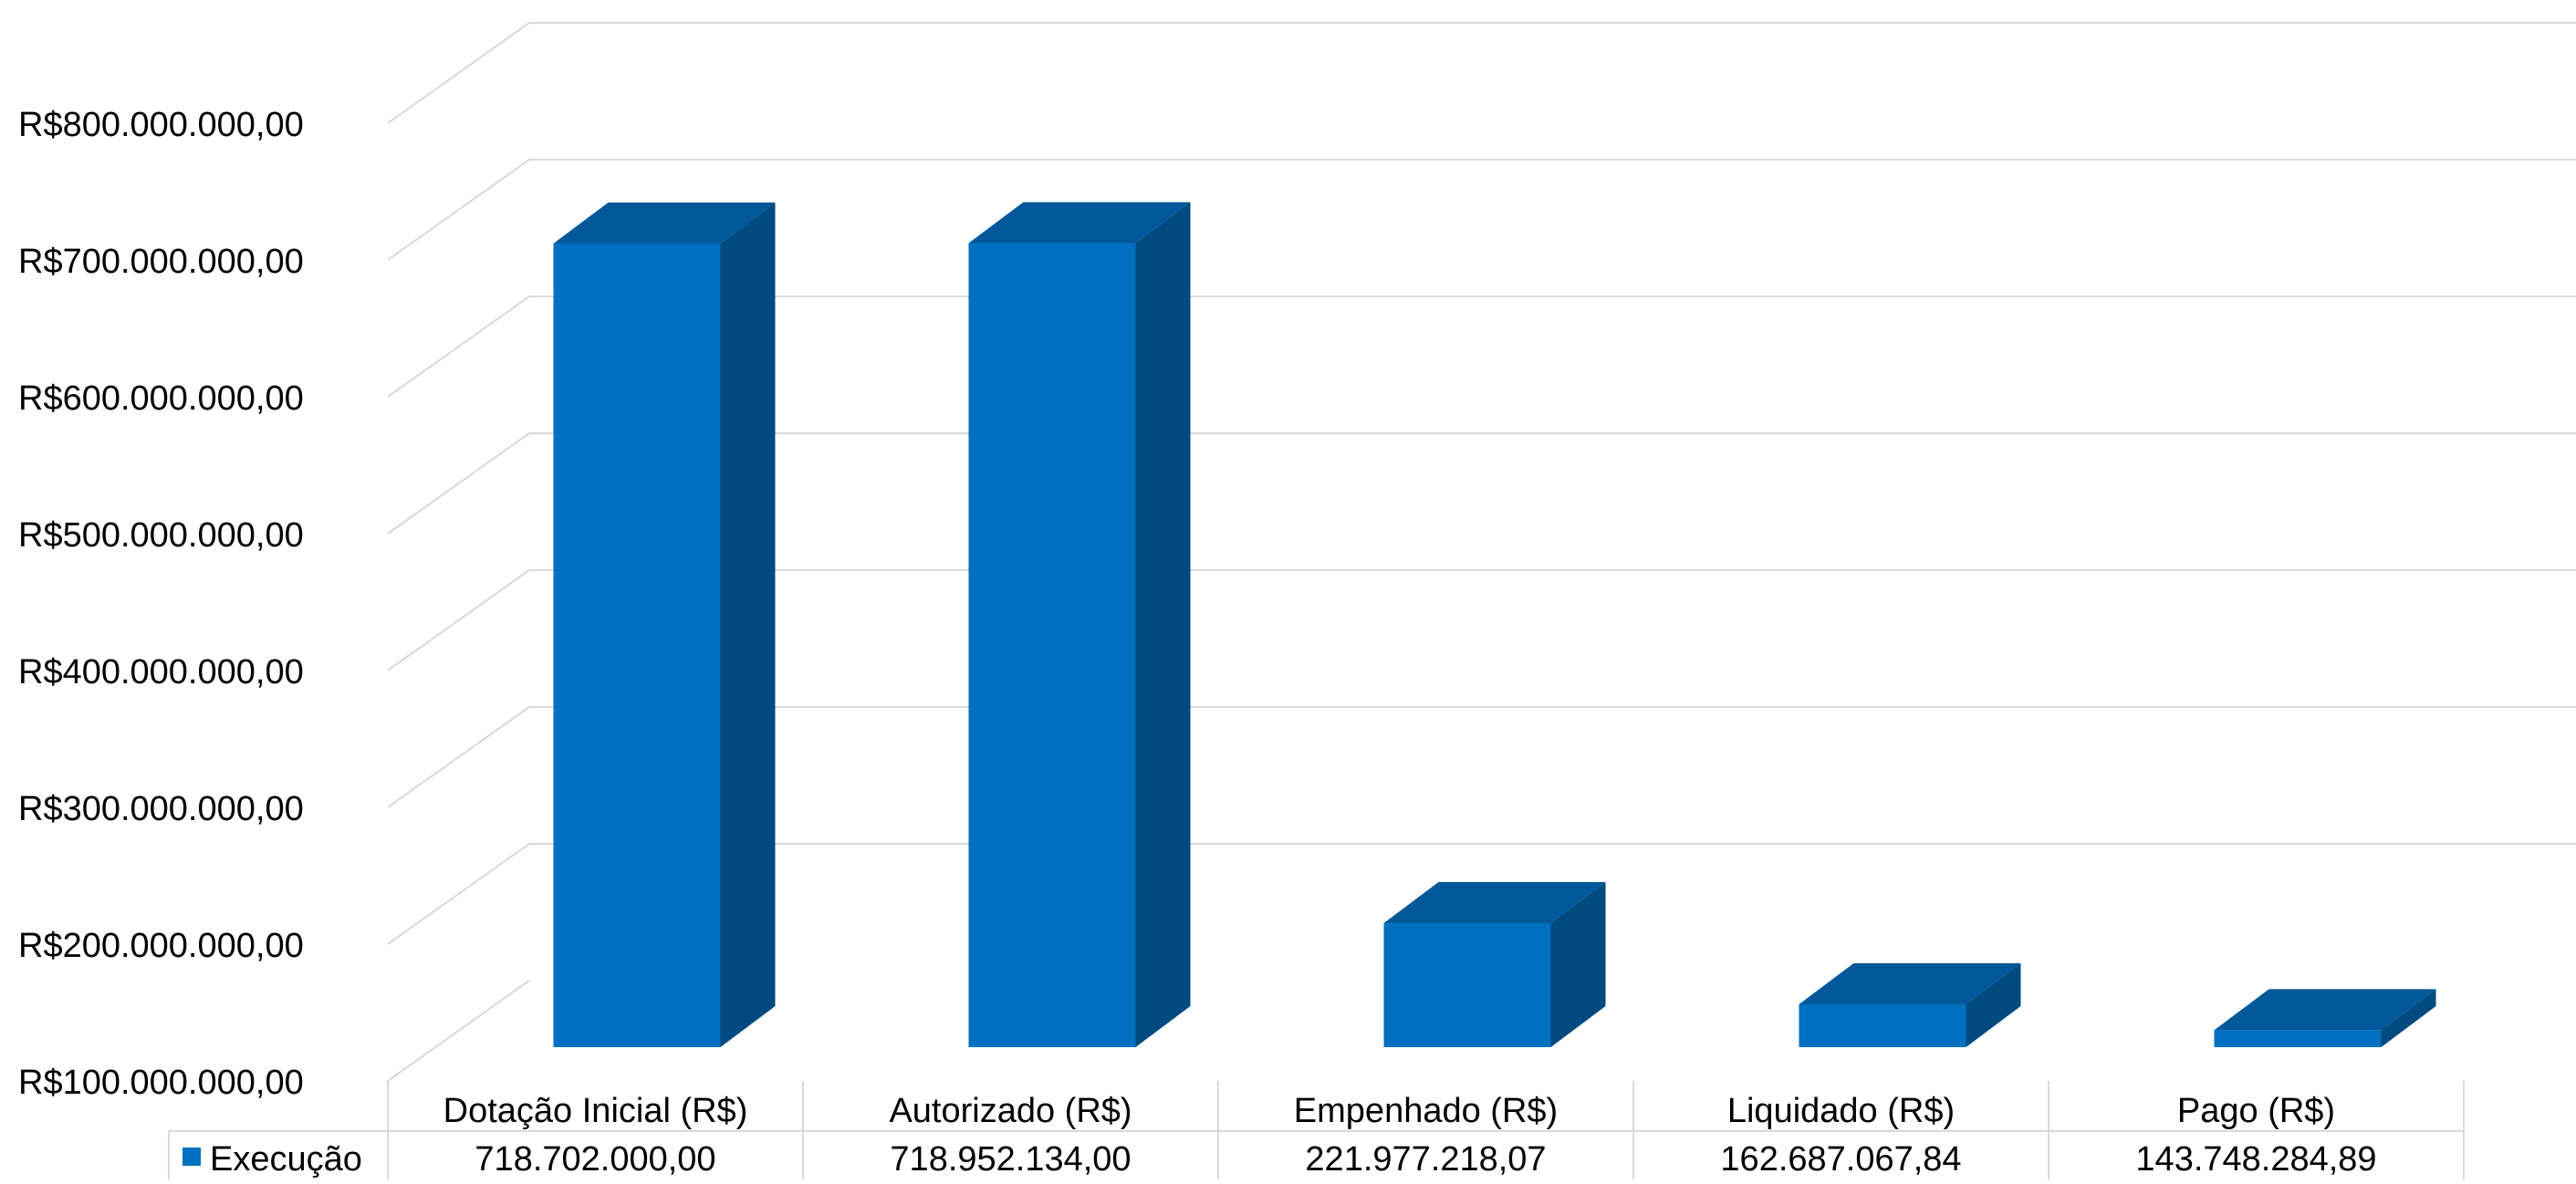 The height and width of the screenshot is (1184, 2576). What do you see at coordinates (286, 1159) in the screenshot?
I see `series-name: Execução` at bounding box center [286, 1159].